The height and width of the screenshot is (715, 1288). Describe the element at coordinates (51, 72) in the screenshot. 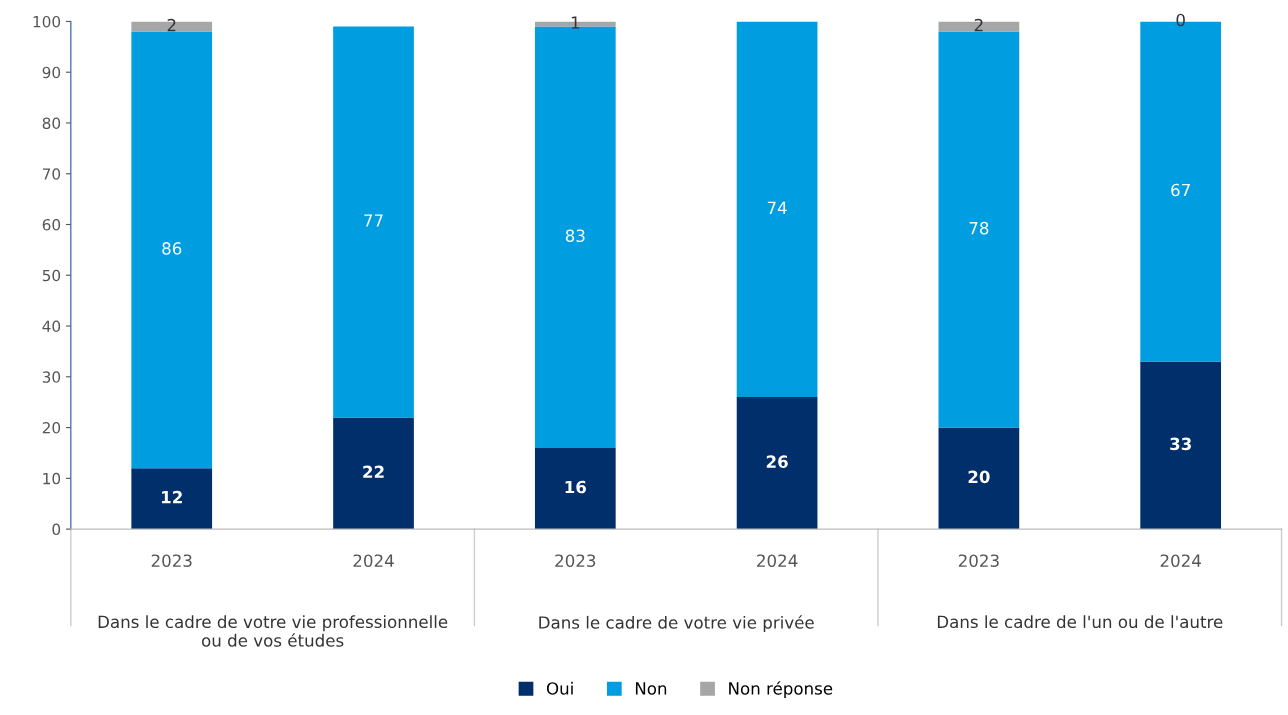

I see `y-tick-label: 90` at that location.